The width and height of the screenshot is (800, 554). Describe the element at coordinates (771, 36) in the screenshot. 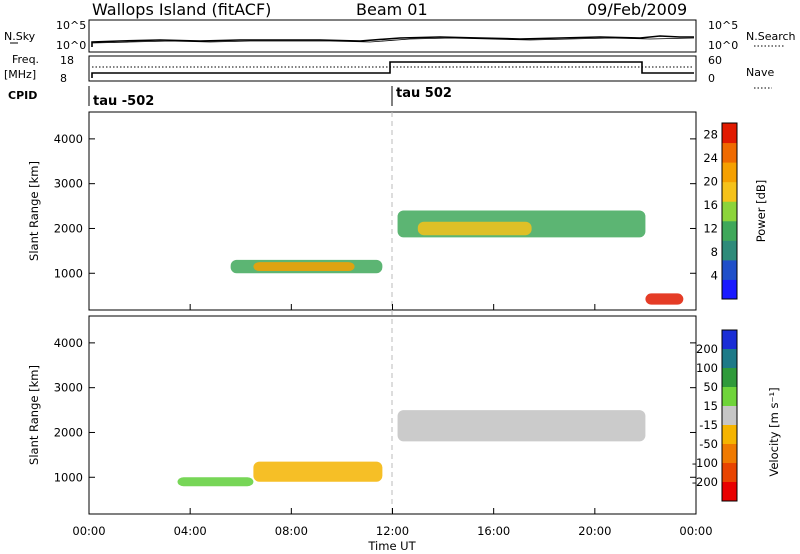

I see `noise-search-label: N.Search` at that location.